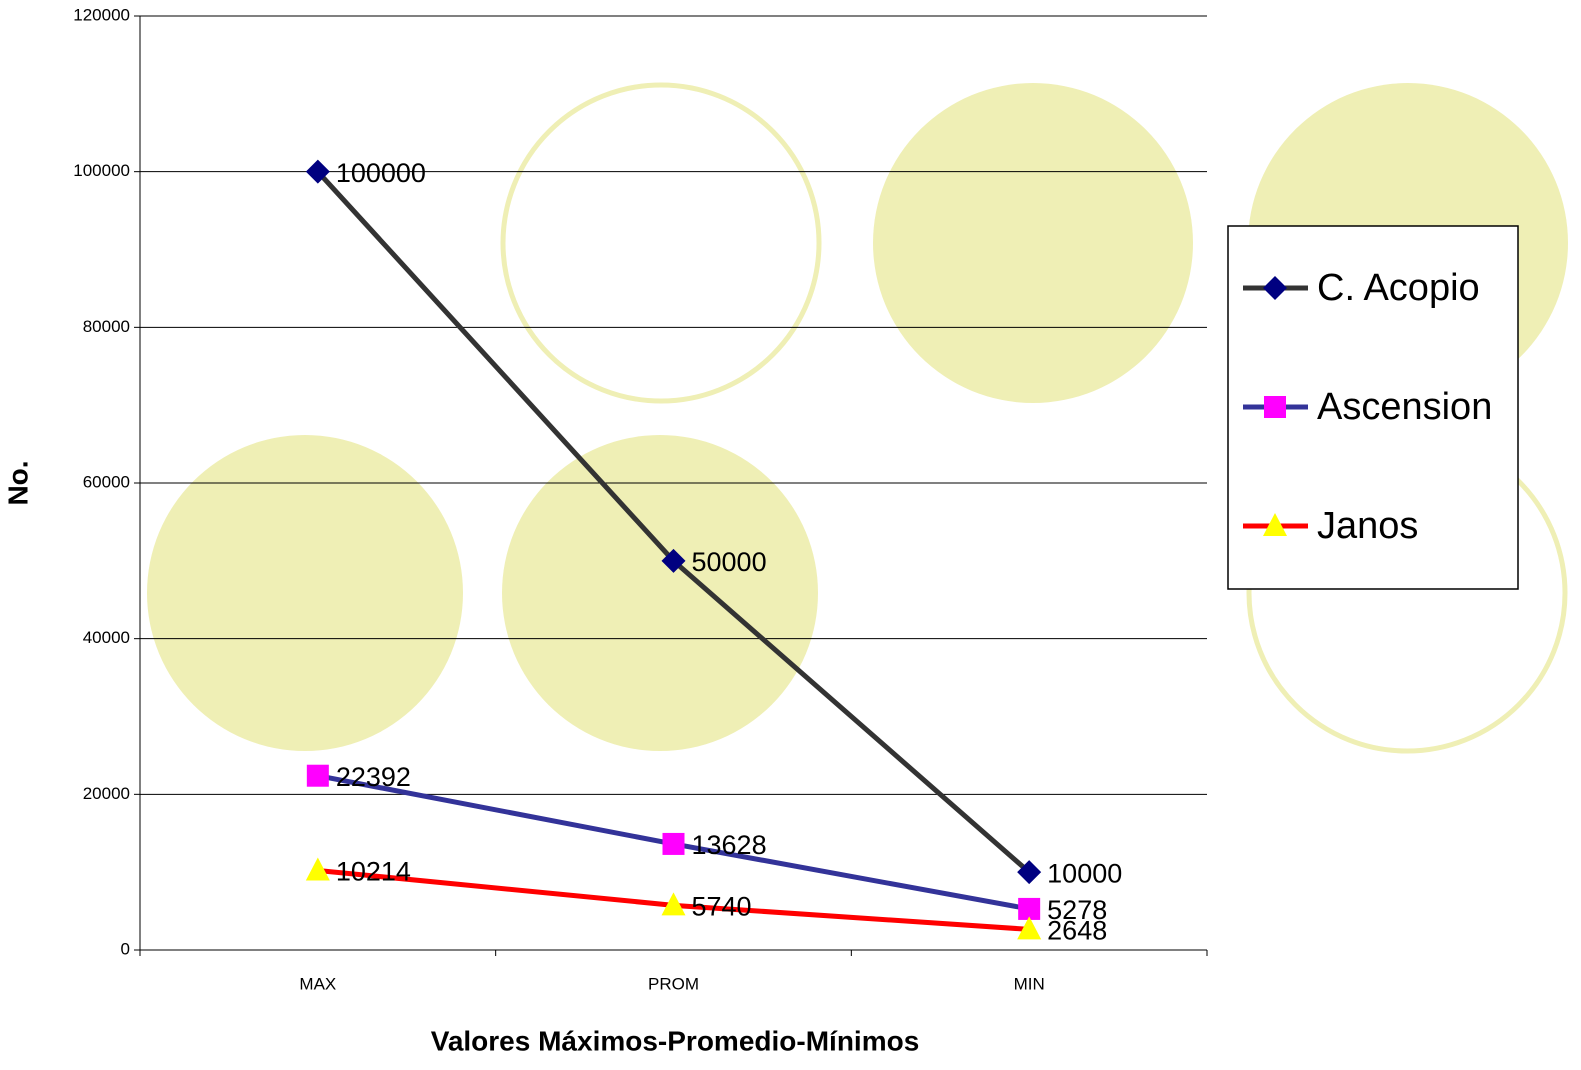 The height and width of the screenshot is (1070, 1581). I want to click on data-label: 50000, so click(729, 562).